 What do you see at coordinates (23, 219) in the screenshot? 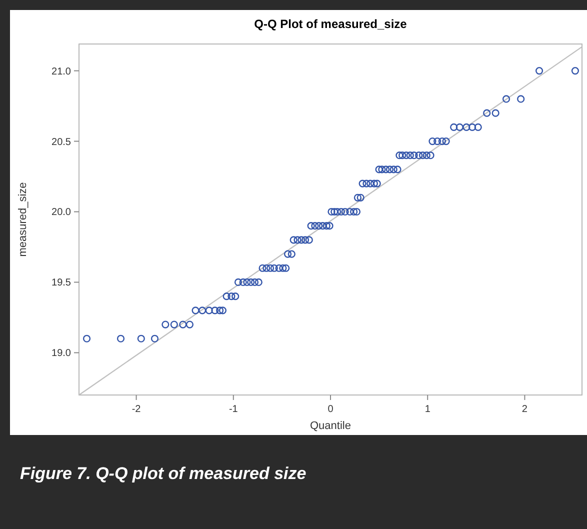
I see `y-axis-title: measured_size` at bounding box center [23, 219].